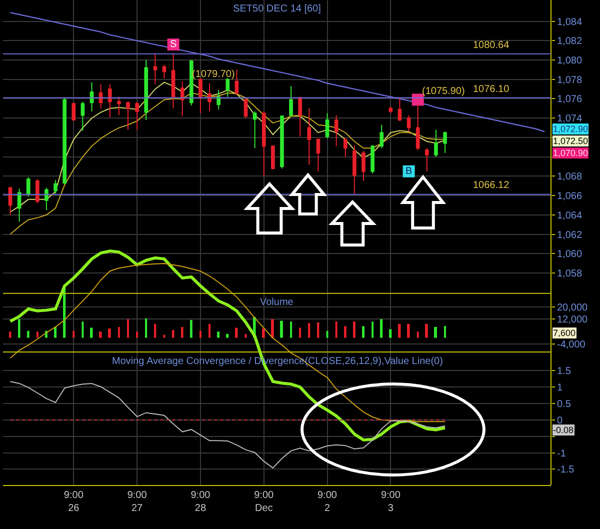  Describe the element at coordinates (173, 44) in the screenshot. I see `data-label: S` at that location.